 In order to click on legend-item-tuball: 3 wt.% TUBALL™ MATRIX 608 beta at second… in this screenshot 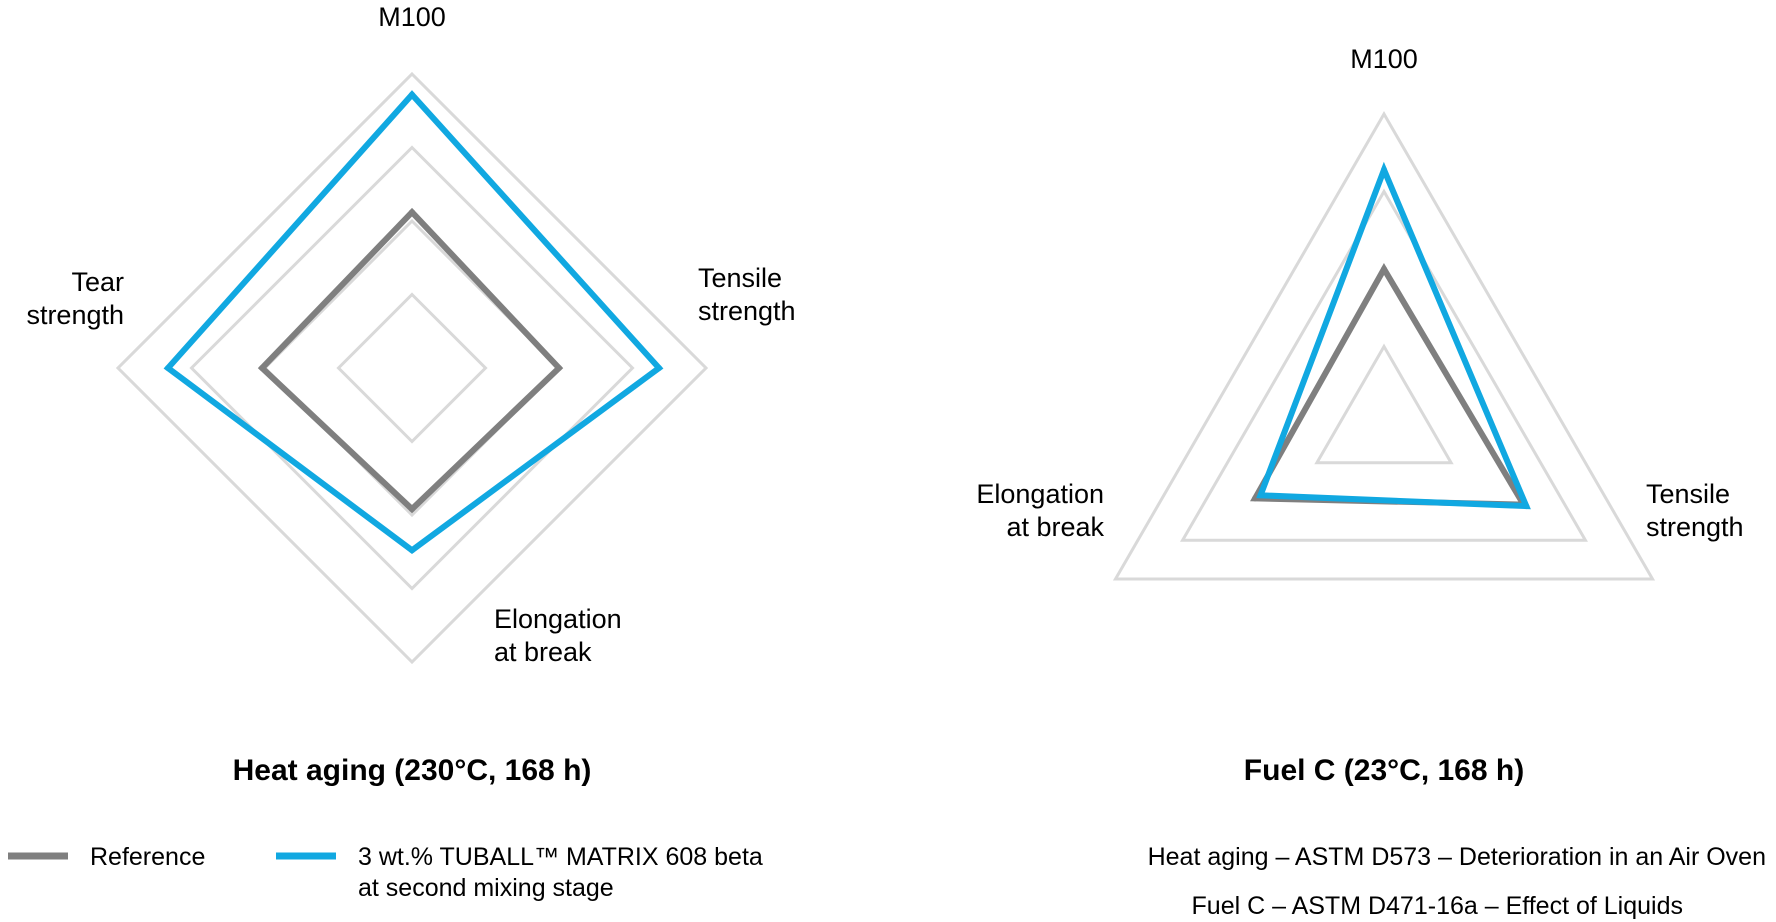, I will do `click(519, 872)`.